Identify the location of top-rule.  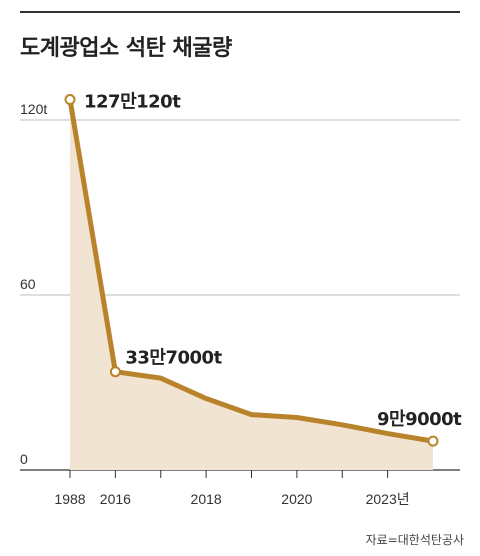
(240, 12).